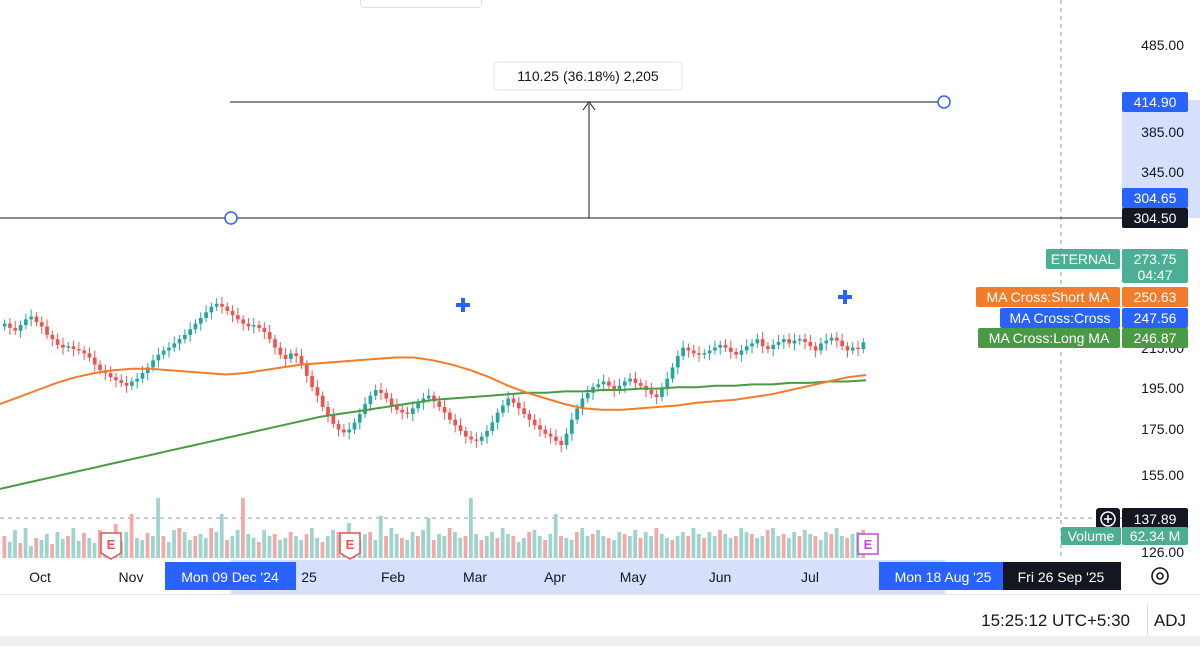 This screenshot has width=1200, height=647. What do you see at coordinates (1162, 132) in the screenshot?
I see `price-tick: 385.00` at bounding box center [1162, 132].